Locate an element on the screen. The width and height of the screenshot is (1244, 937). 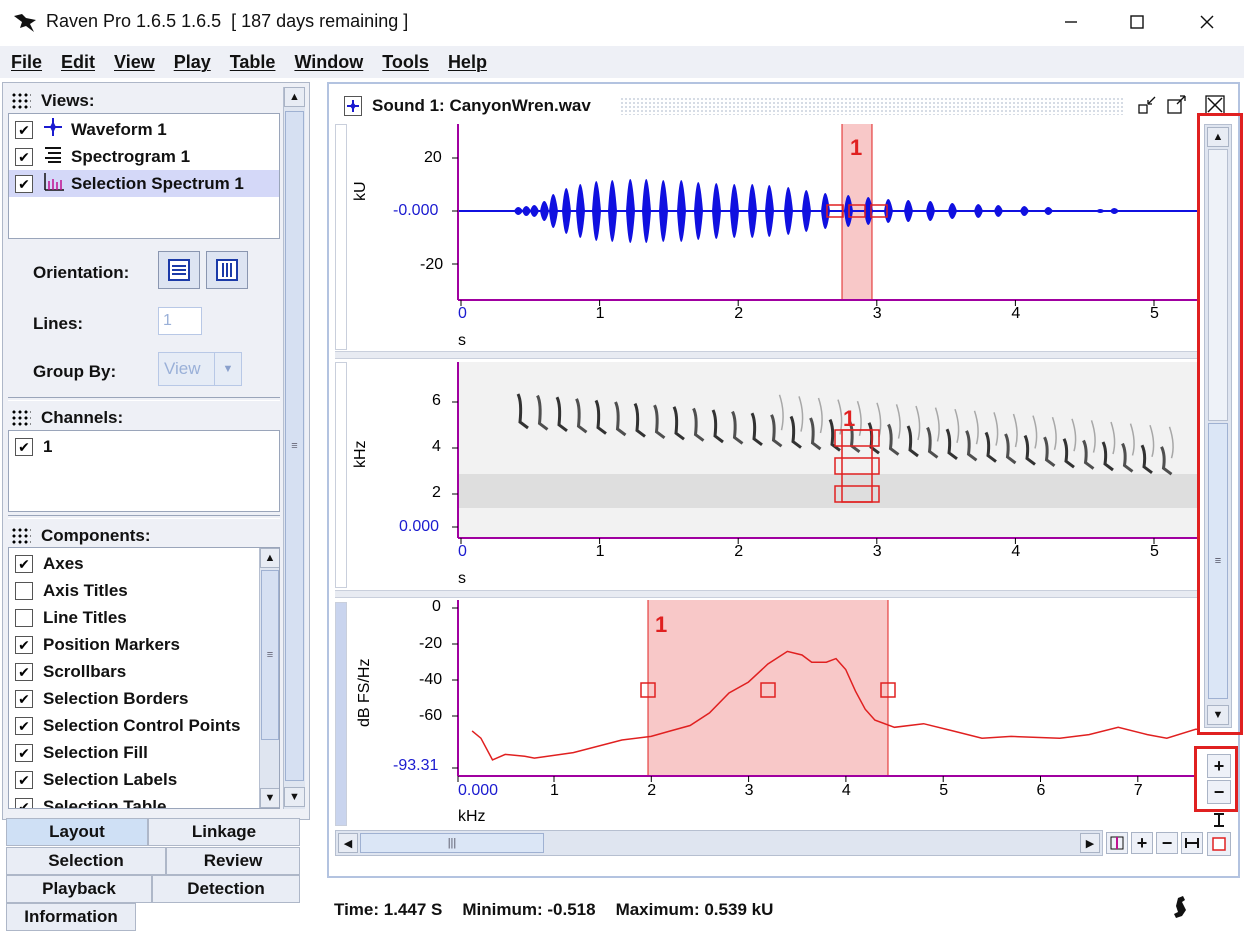
view-item-waveform: ✔ Waveform 1 is located at coordinates (144, 129).